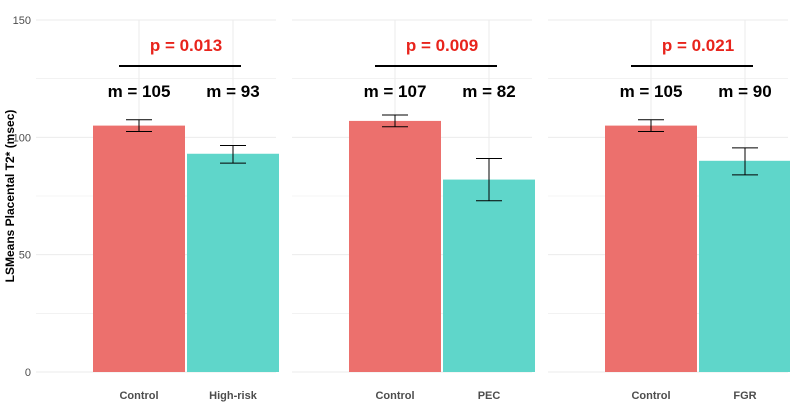 The height and width of the screenshot is (405, 790). What do you see at coordinates (744, 396) in the screenshot?
I see `x-tick-label: FGR` at bounding box center [744, 396].